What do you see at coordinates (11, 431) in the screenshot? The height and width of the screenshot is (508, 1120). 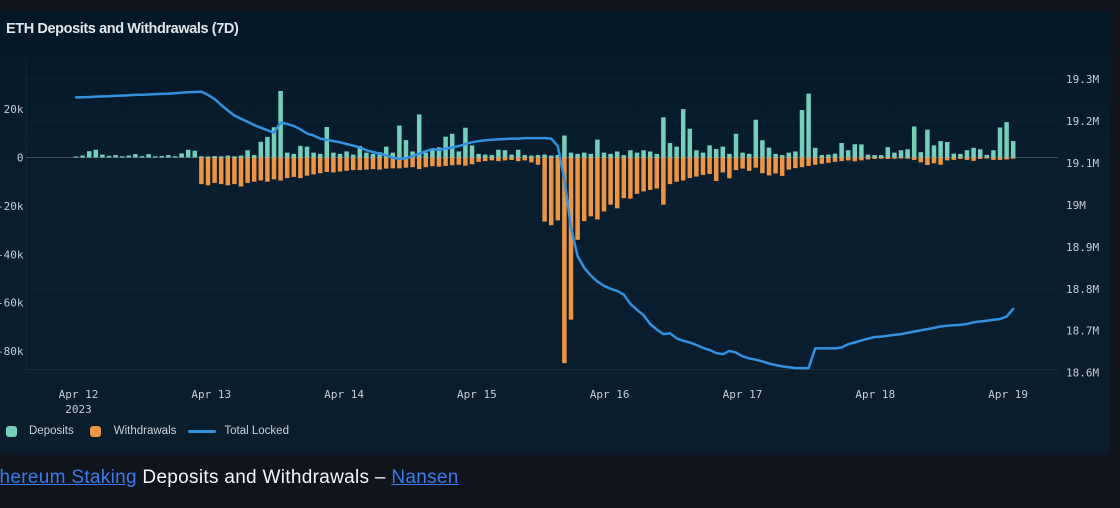 I see `deposits-swatch-icon` at bounding box center [11, 431].